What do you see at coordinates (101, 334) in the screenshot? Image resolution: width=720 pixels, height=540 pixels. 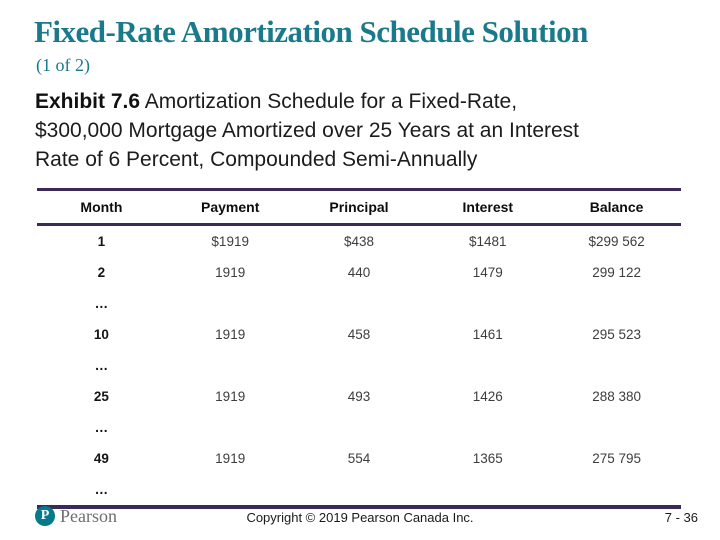 I see `cell-month: 10` at bounding box center [101, 334].